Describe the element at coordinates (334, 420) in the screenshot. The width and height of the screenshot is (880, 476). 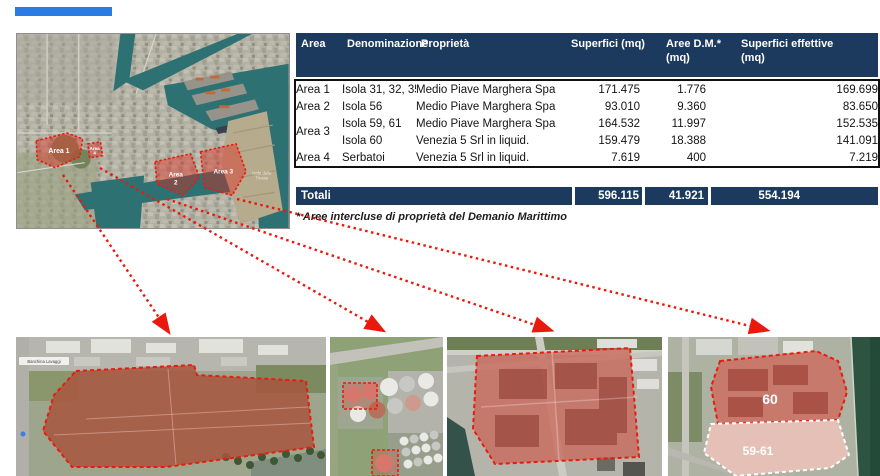
I see `grass-strip` at that location.